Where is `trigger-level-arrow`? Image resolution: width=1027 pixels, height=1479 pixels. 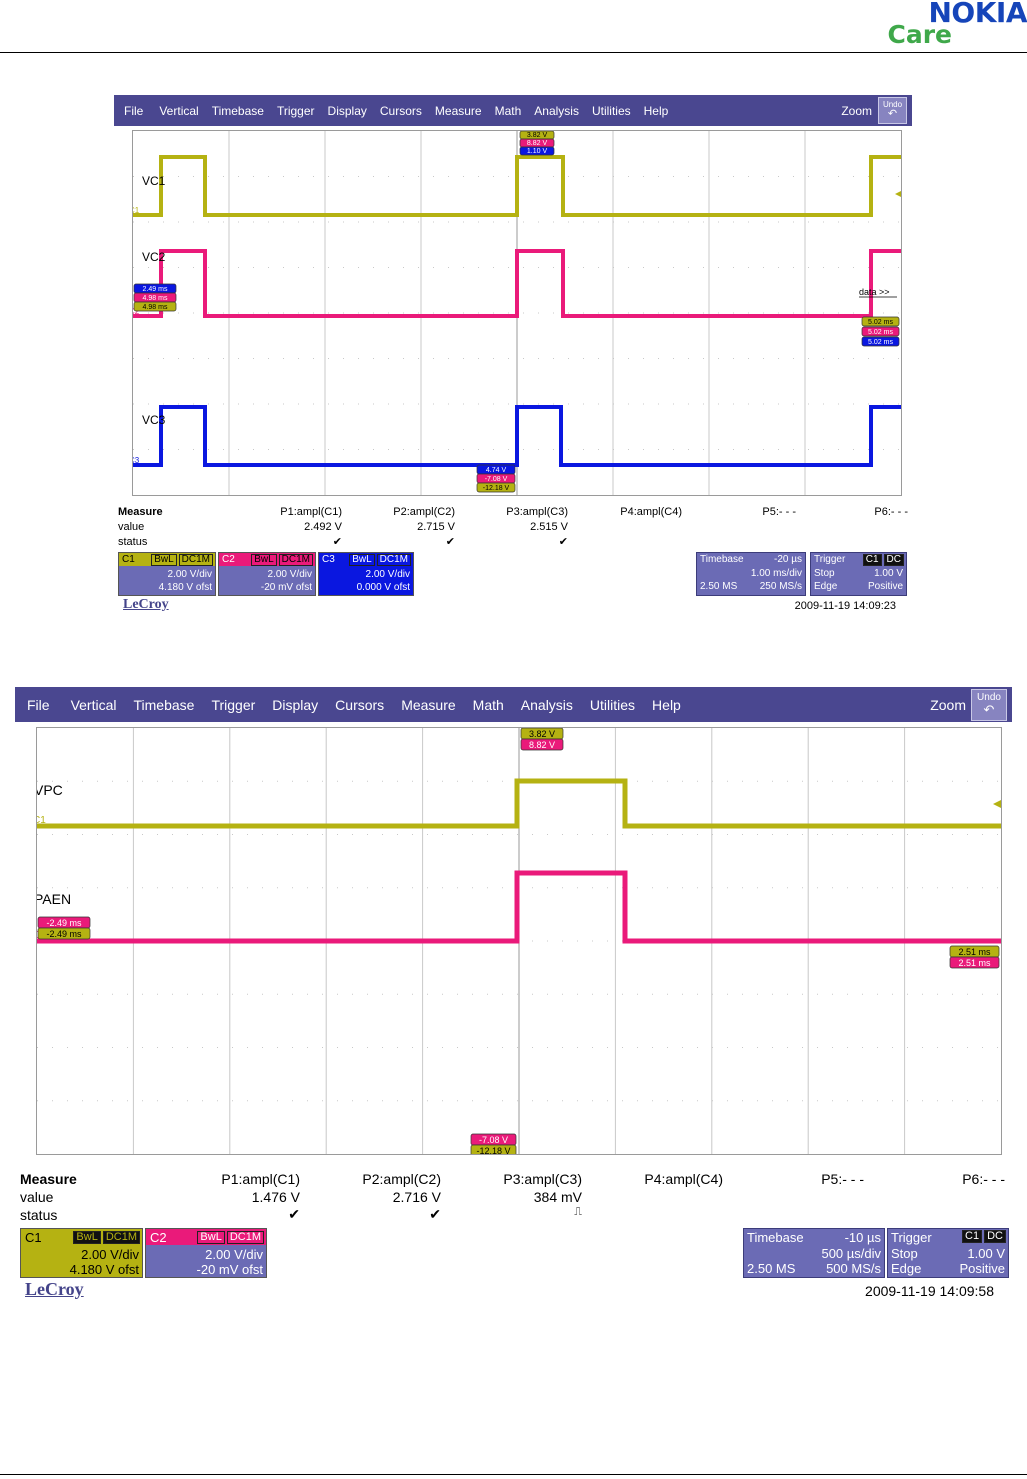 trigger-level-arrow is located at coordinates (997, 804).